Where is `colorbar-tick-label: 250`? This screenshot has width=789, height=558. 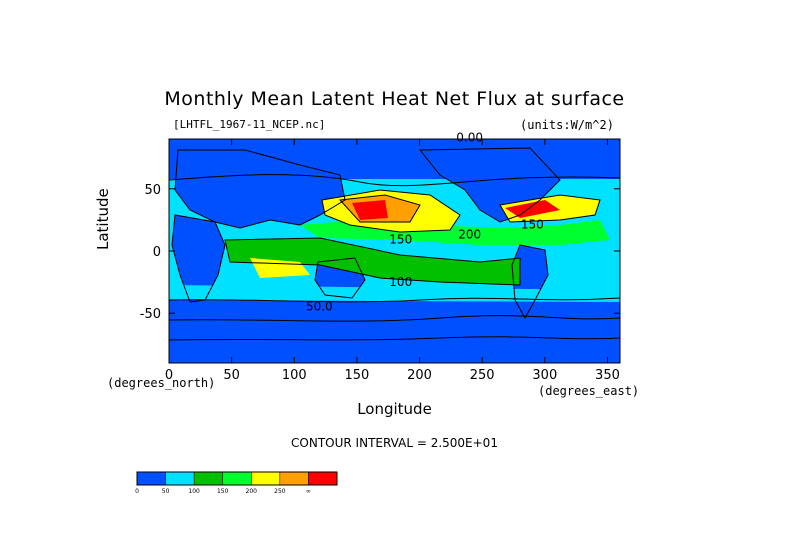
colorbar-tick-label: 250 is located at coordinates (280, 491).